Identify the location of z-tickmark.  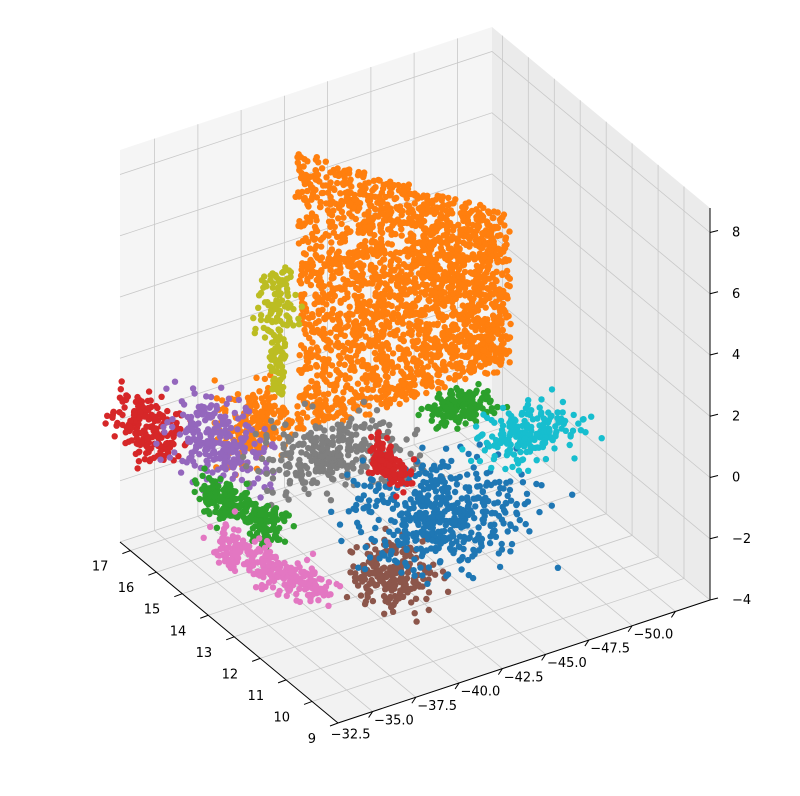
(714, 354).